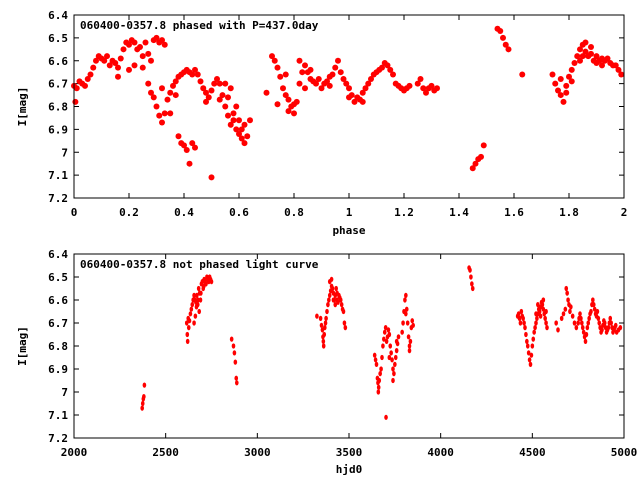 Image resolution: width=640 pixels, height=485 pixels. I want to click on phased-y-tick-label: 6.6, so click(58, 61).